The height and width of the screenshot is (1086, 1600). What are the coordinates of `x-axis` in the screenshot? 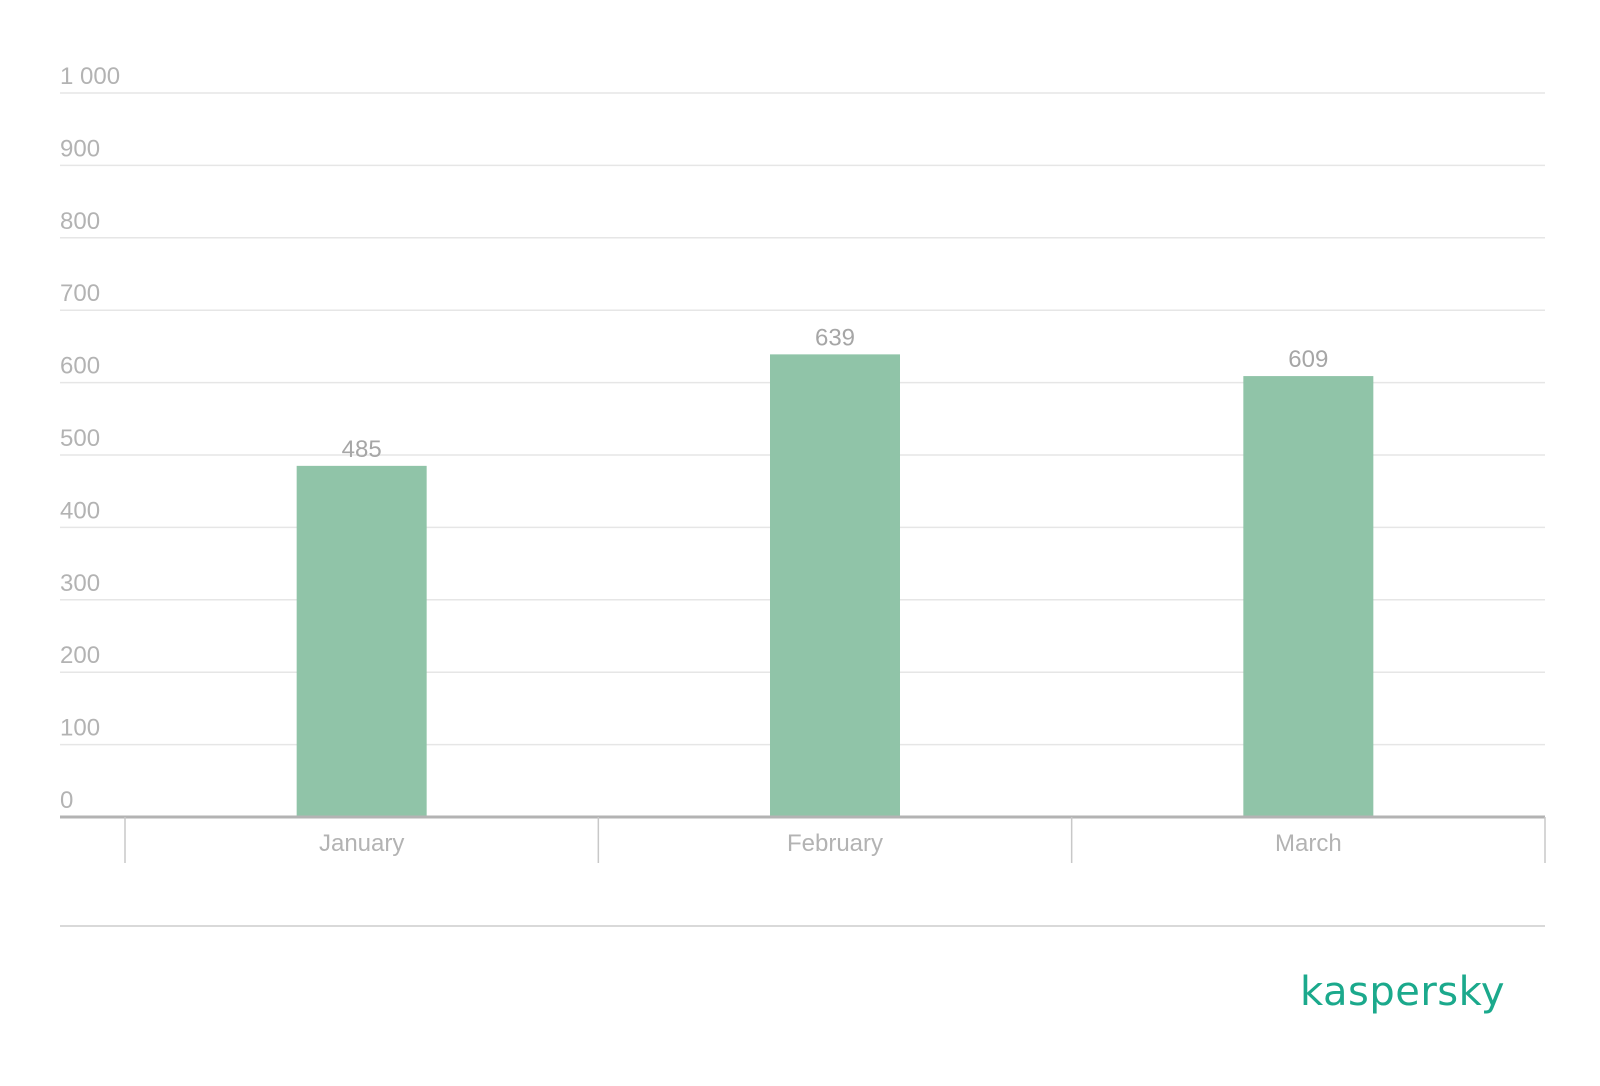 It's located at (803, 839).